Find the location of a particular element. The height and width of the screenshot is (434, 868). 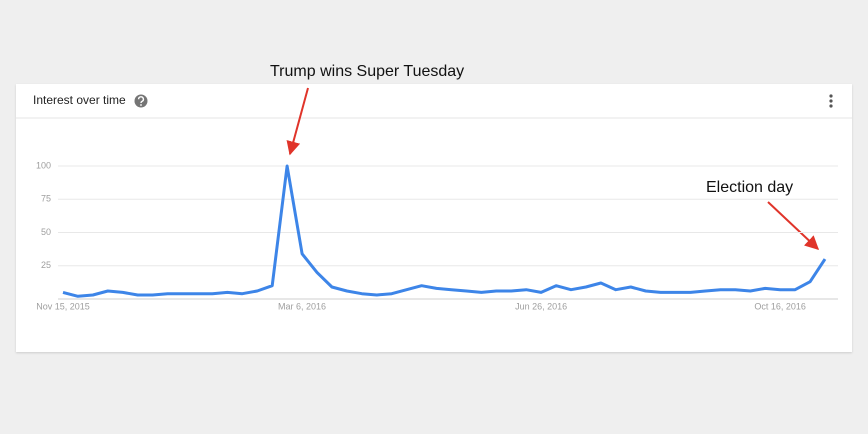

x-tick-label: Nov 15, 2015 is located at coordinates (63, 306).